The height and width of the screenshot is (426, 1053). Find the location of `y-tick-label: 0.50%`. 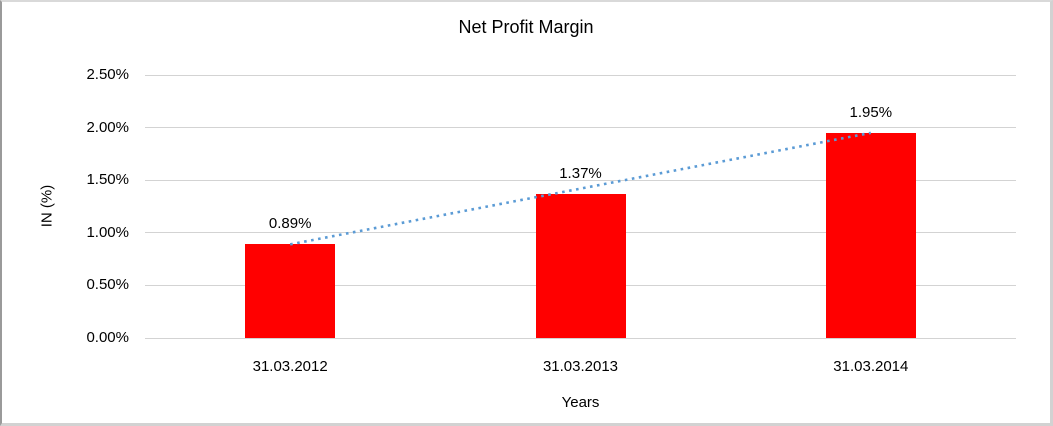

y-tick-label: 0.50% is located at coordinates (107, 285).